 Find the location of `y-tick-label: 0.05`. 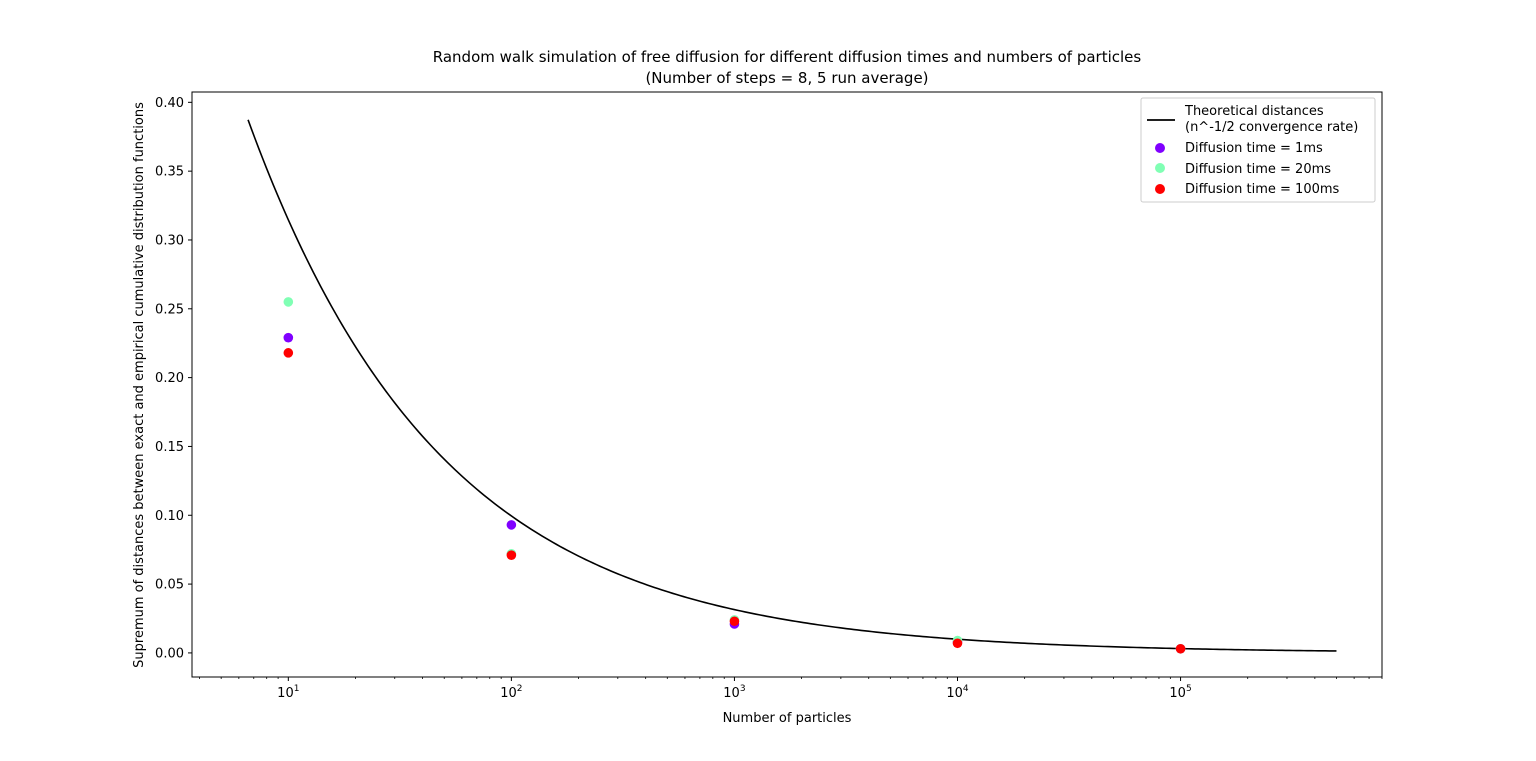

y-tick-label: 0.05 is located at coordinates (169, 585).